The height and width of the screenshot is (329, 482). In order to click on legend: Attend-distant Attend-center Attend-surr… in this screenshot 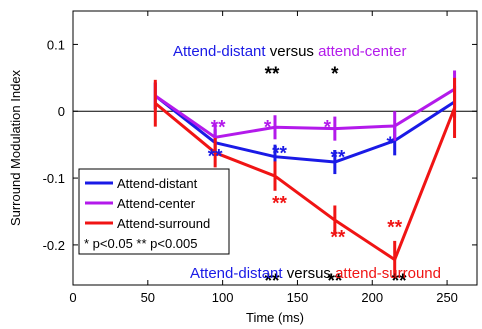, I will do `click(154, 211)`.